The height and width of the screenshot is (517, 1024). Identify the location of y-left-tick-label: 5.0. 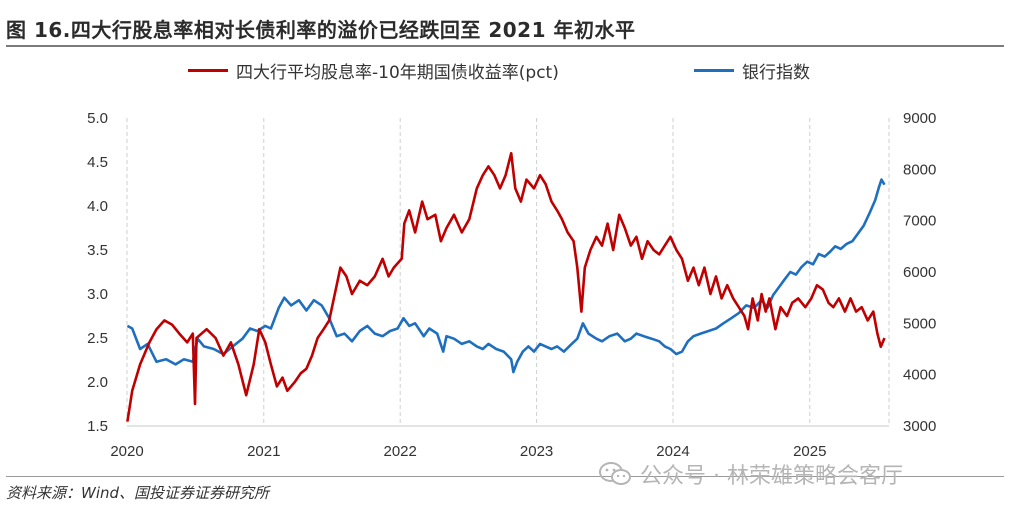
(97, 118).